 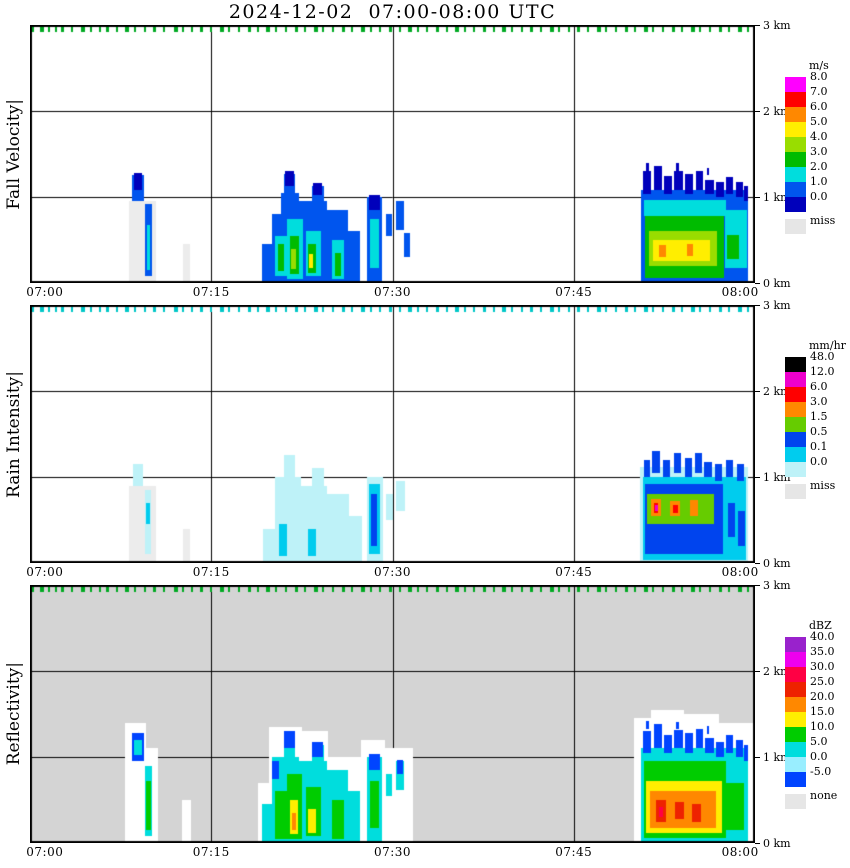 I want to click on colorbar-label: 4.0, so click(x=819, y=136).